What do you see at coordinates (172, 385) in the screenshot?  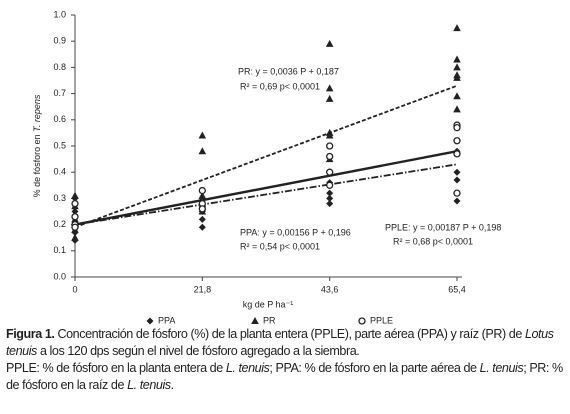 I see `caption-text: .` at bounding box center [172, 385].